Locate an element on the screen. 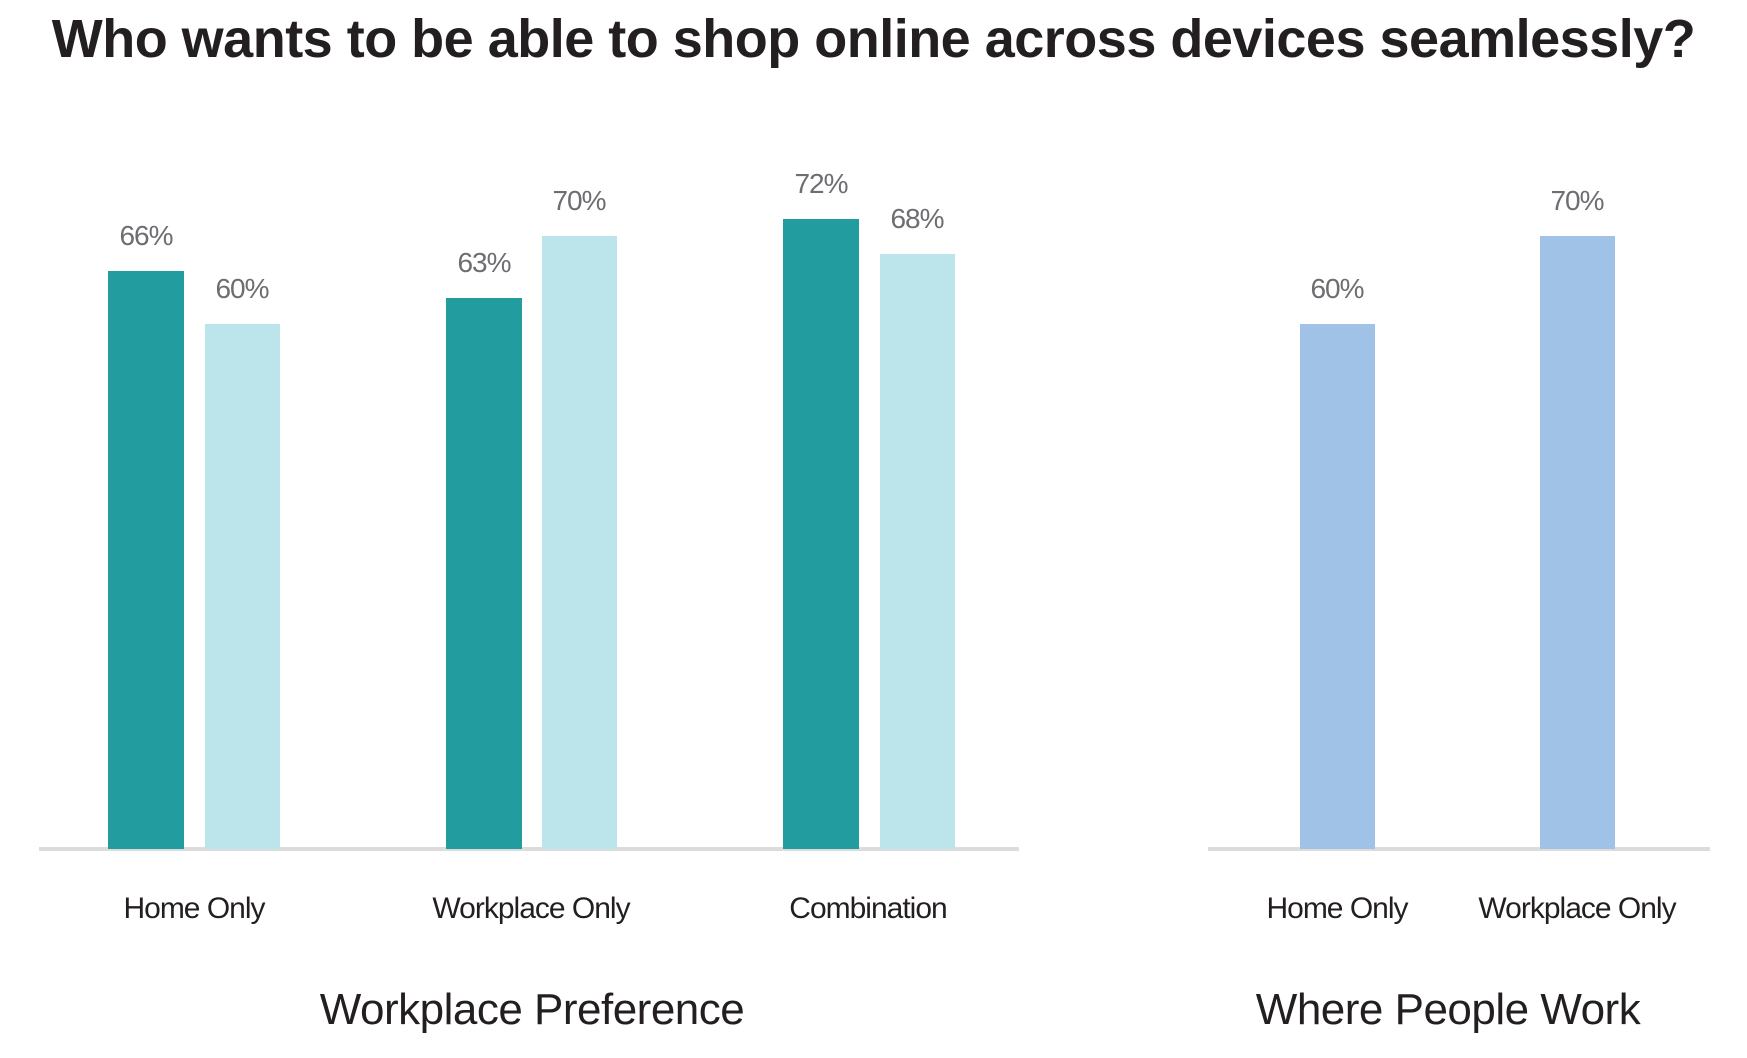  bar-combination-series1 is located at coordinates (821, 534).